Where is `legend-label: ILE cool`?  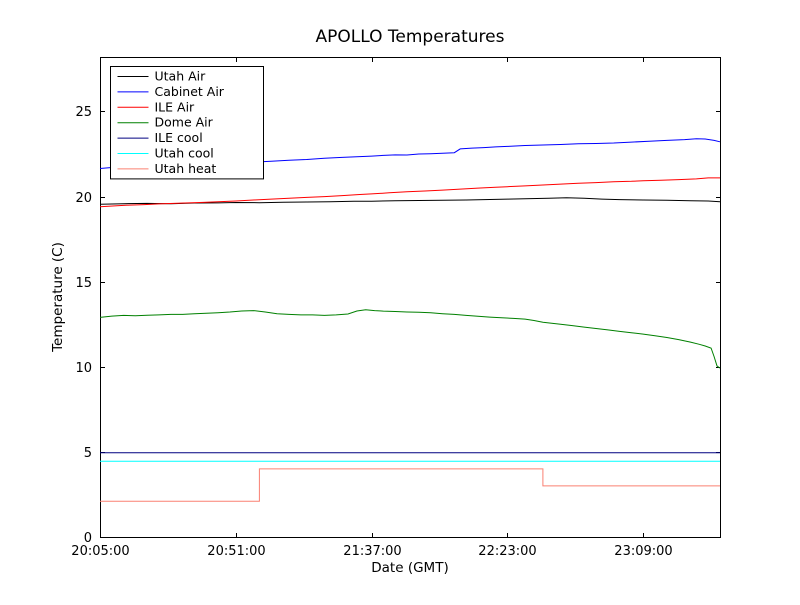
legend-label: ILE cool is located at coordinates (179, 137).